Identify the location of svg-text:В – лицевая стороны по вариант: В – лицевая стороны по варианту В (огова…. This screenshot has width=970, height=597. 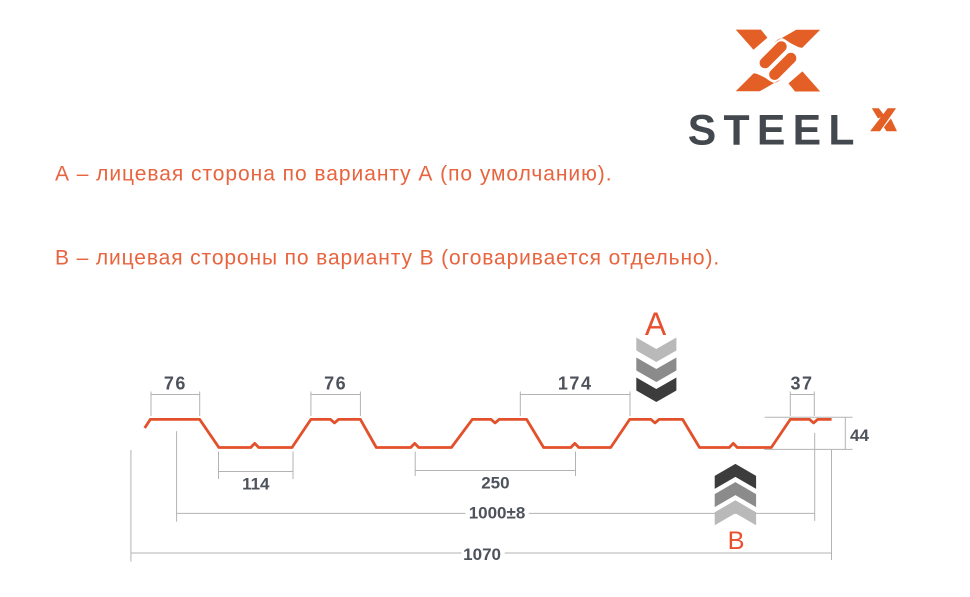
(387, 258).